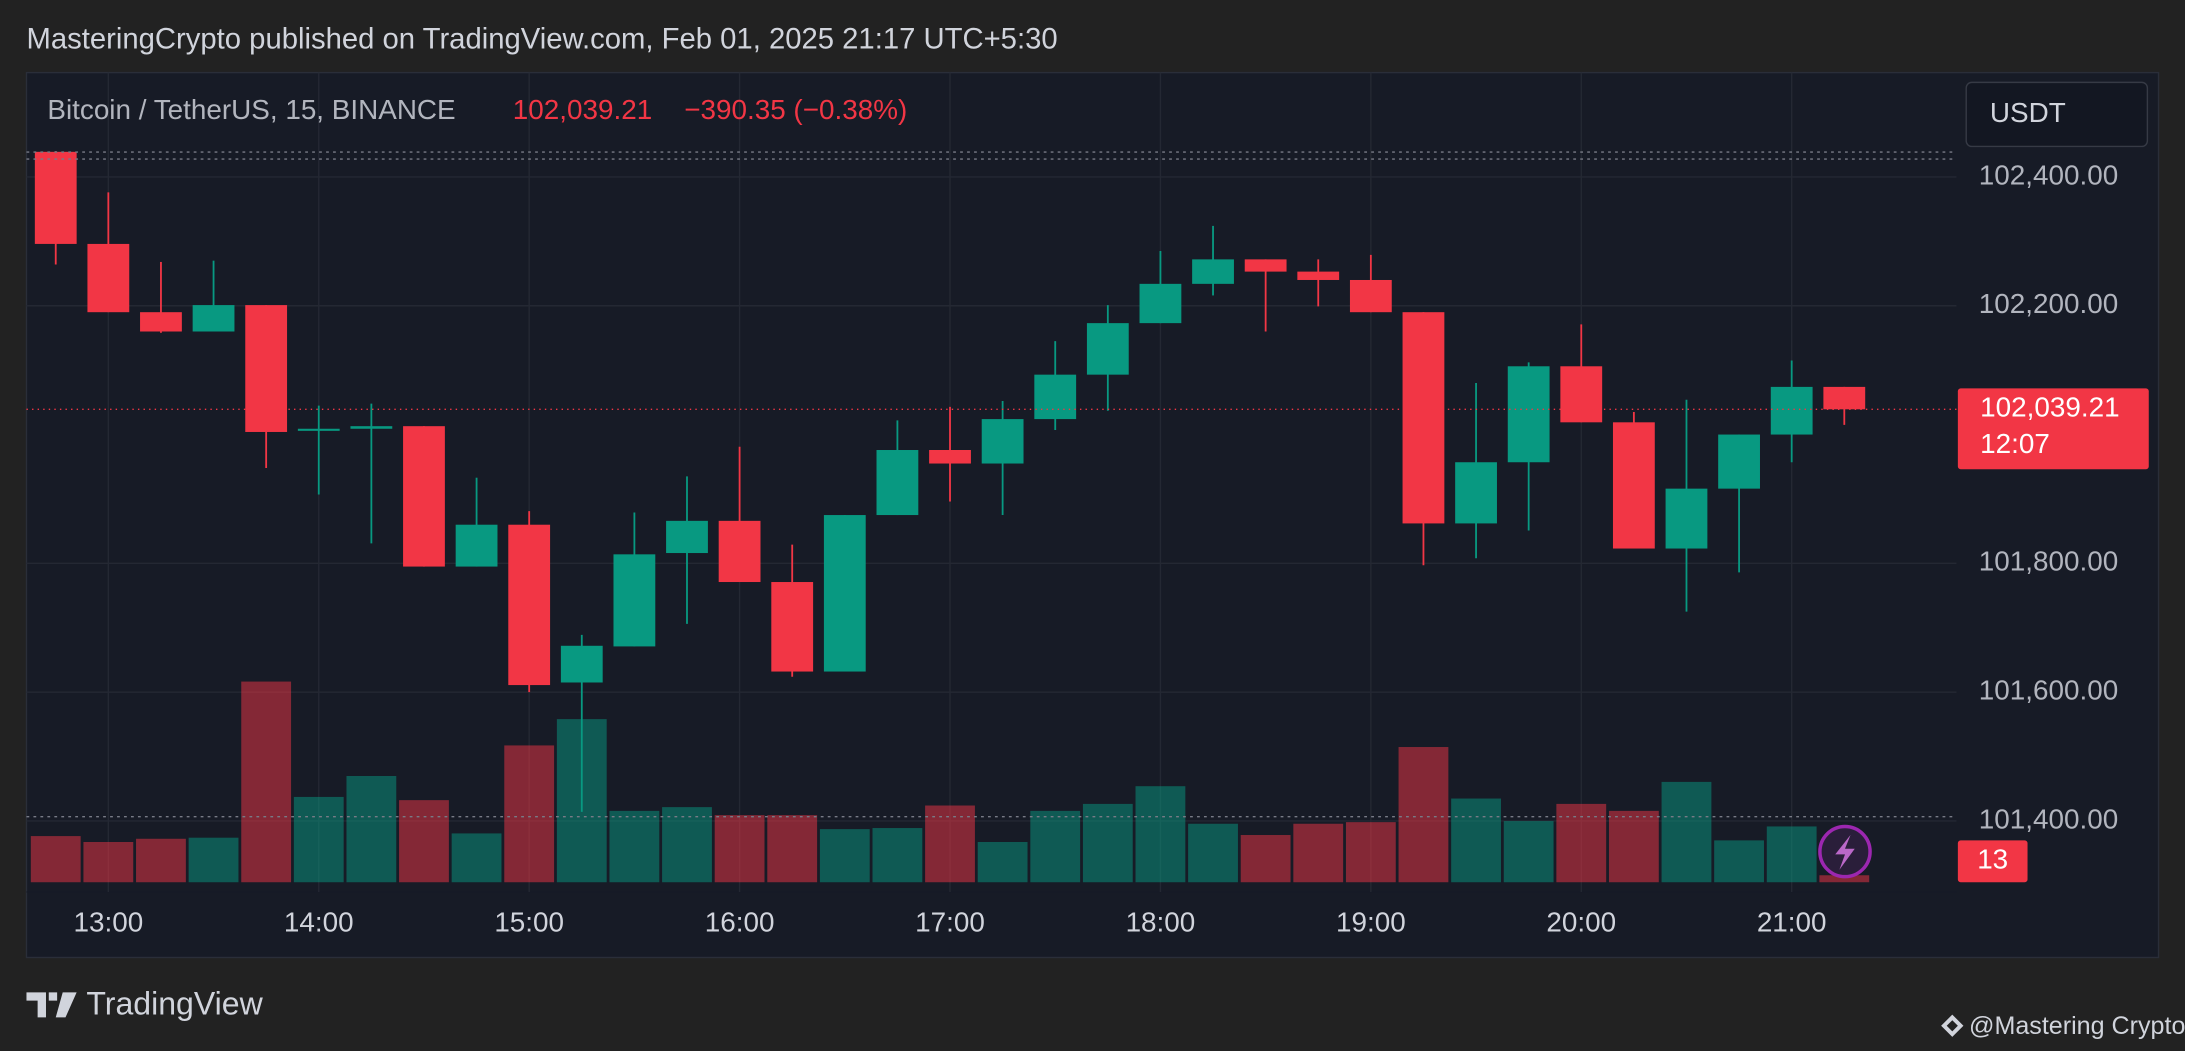  What do you see at coordinates (2049, 407) in the screenshot?
I see `last-price-label: 102,039.21` at bounding box center [2049, 407].